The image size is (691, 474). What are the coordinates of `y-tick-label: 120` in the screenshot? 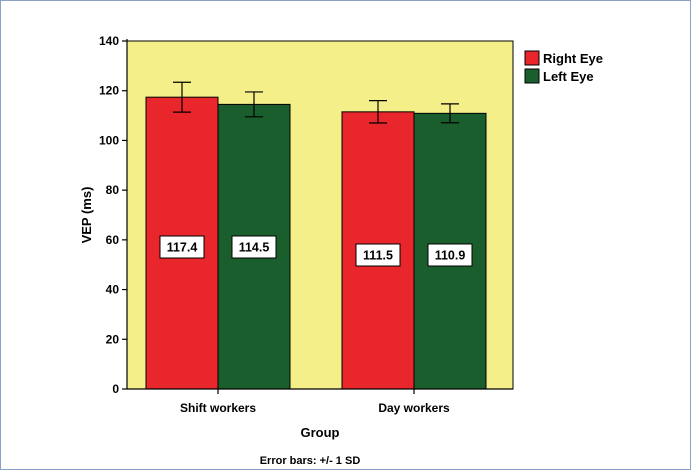 It's located at (109, 91).